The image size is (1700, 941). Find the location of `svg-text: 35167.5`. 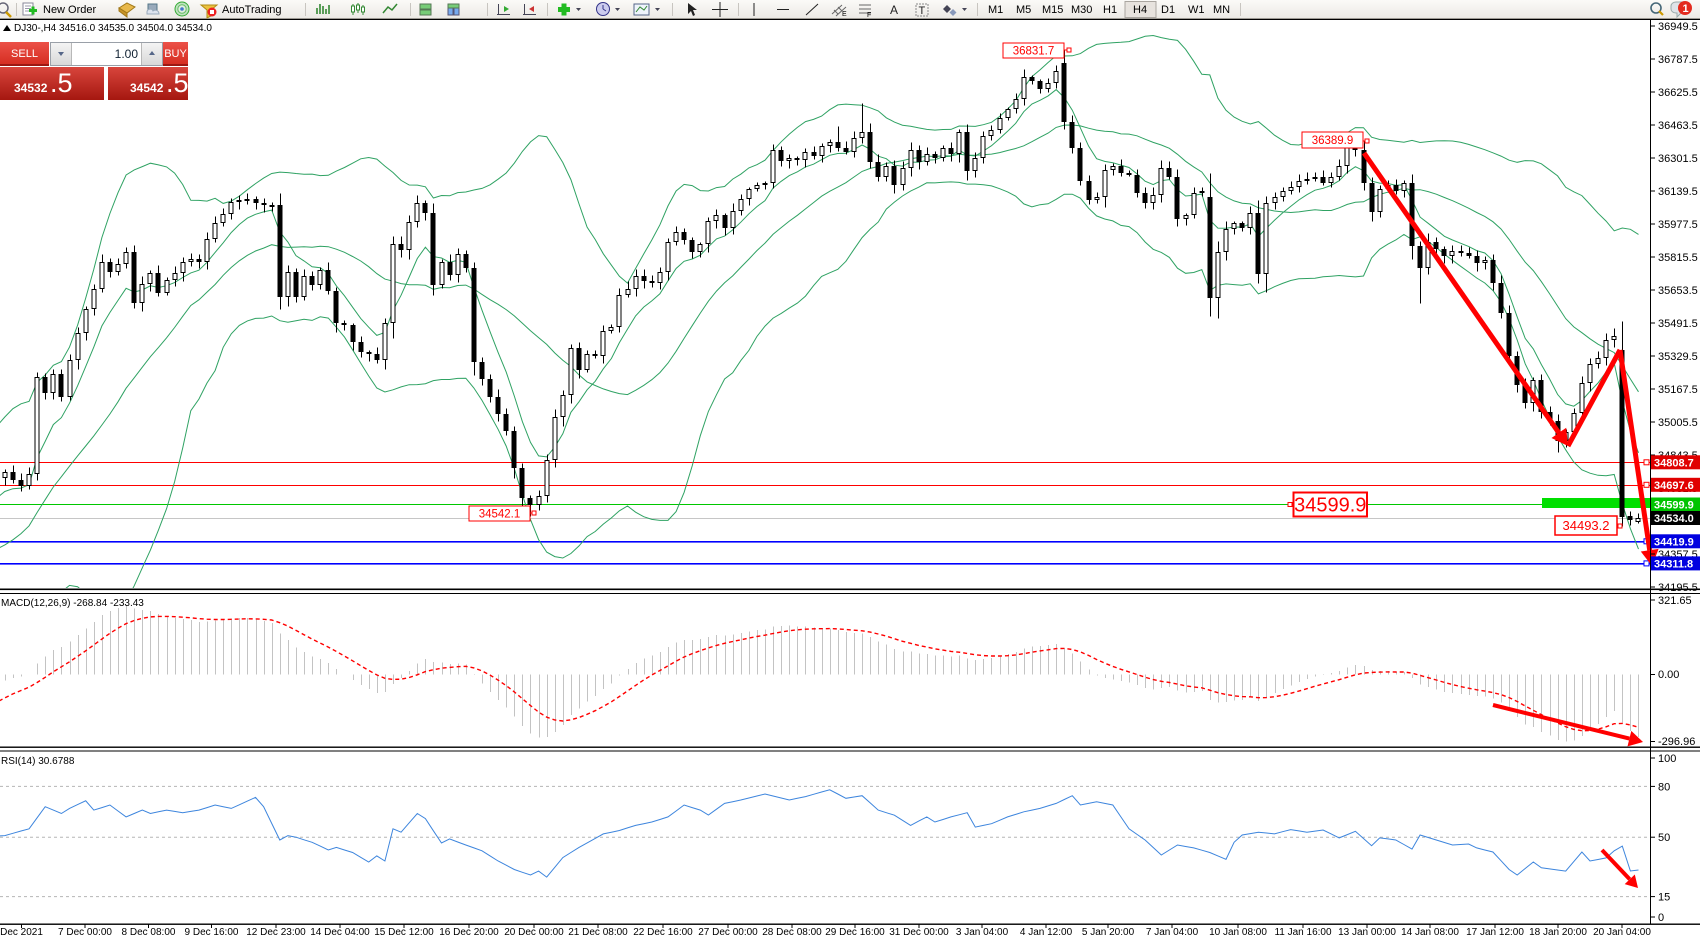

svg-text: 35167.5 is located at coordinates (1678, 390).